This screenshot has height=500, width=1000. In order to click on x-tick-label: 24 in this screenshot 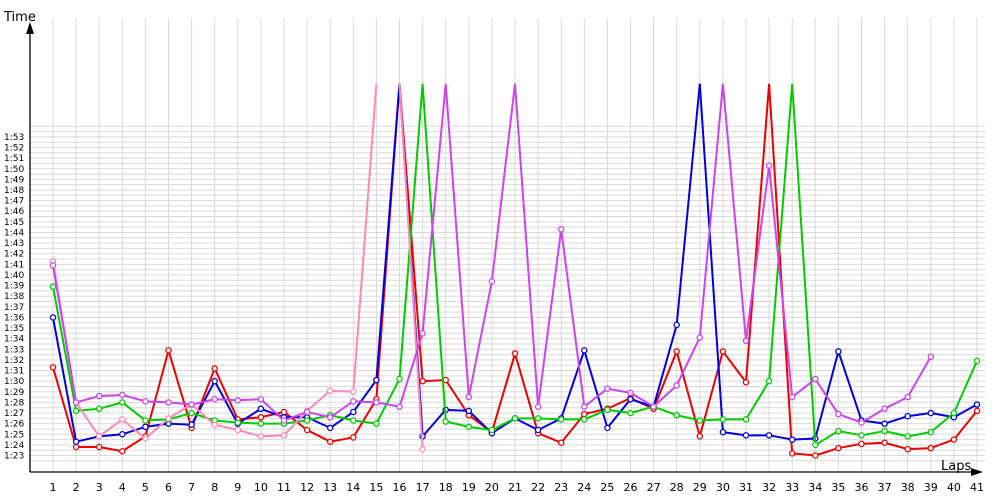, I will do `click(584, 487)`.